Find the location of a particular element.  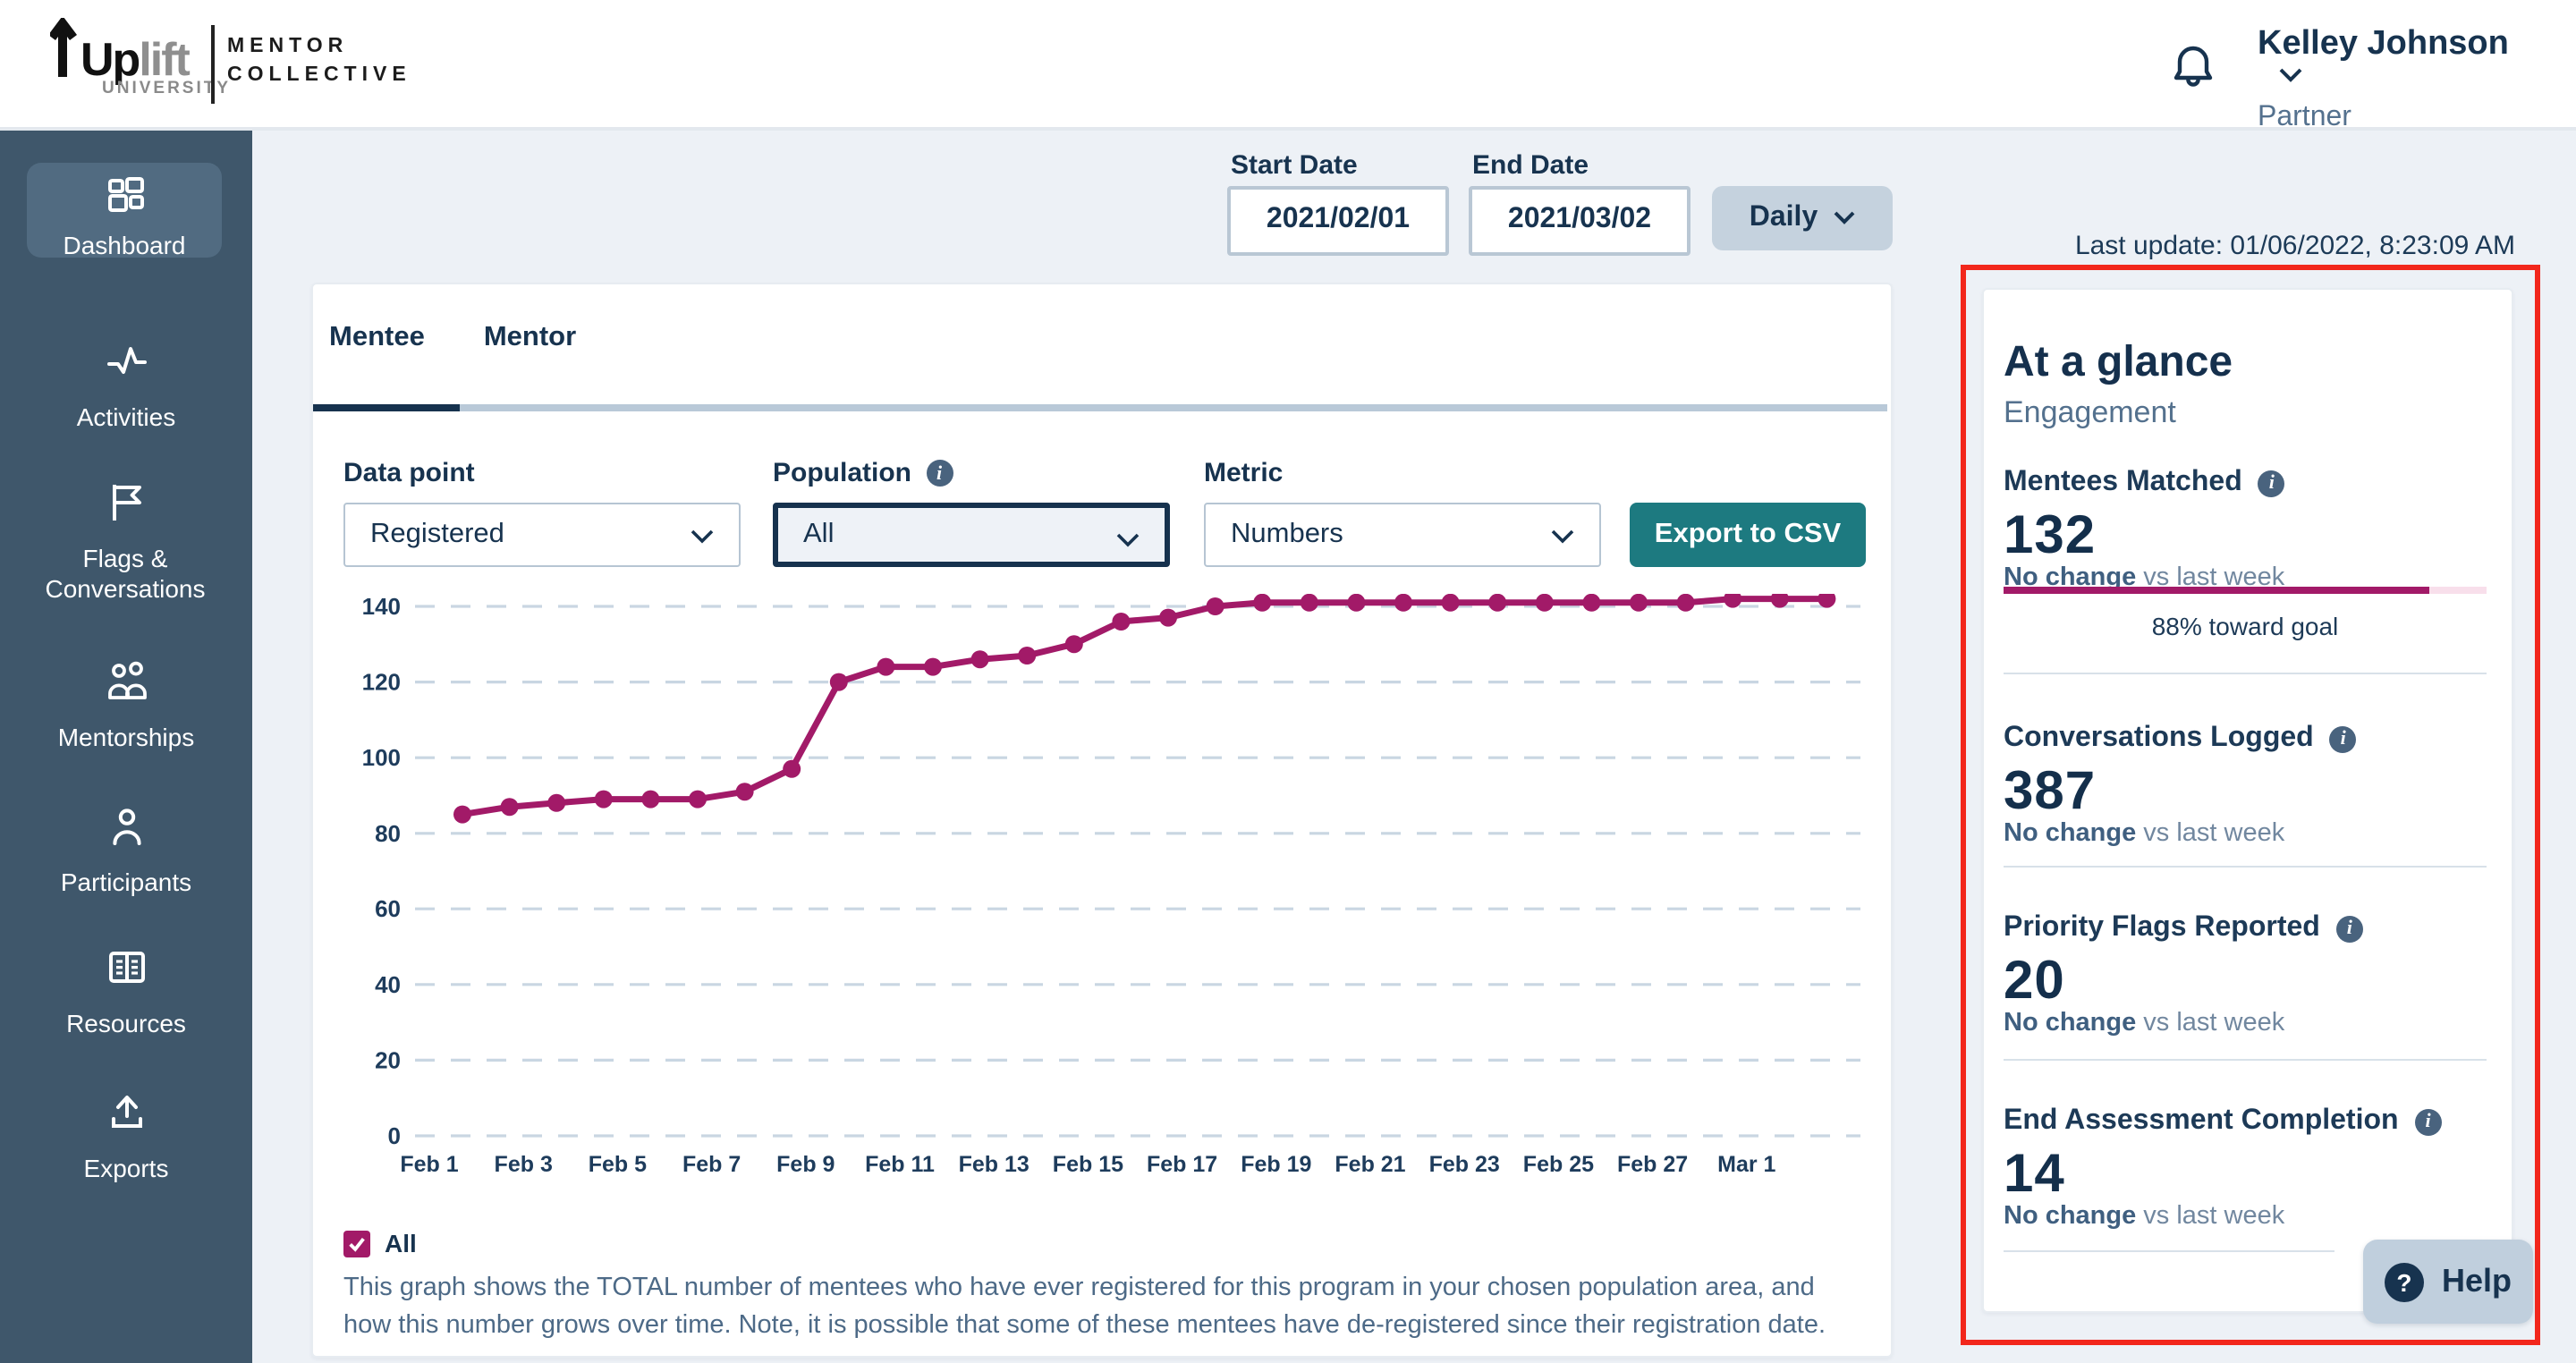

start-date-input: 2021/02/01 is located at coordinates (1338, 221).